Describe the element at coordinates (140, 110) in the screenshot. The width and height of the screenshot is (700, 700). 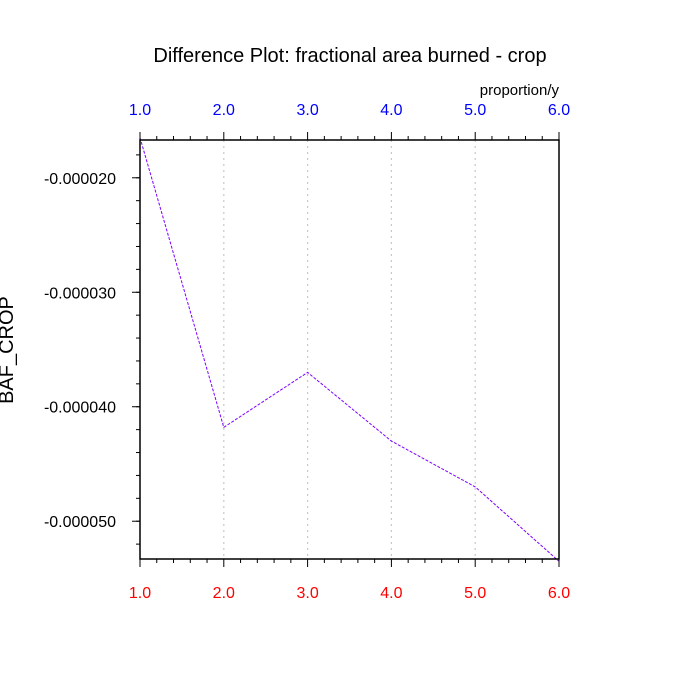
I see `x-tick-label-top: 1.0` at that location.